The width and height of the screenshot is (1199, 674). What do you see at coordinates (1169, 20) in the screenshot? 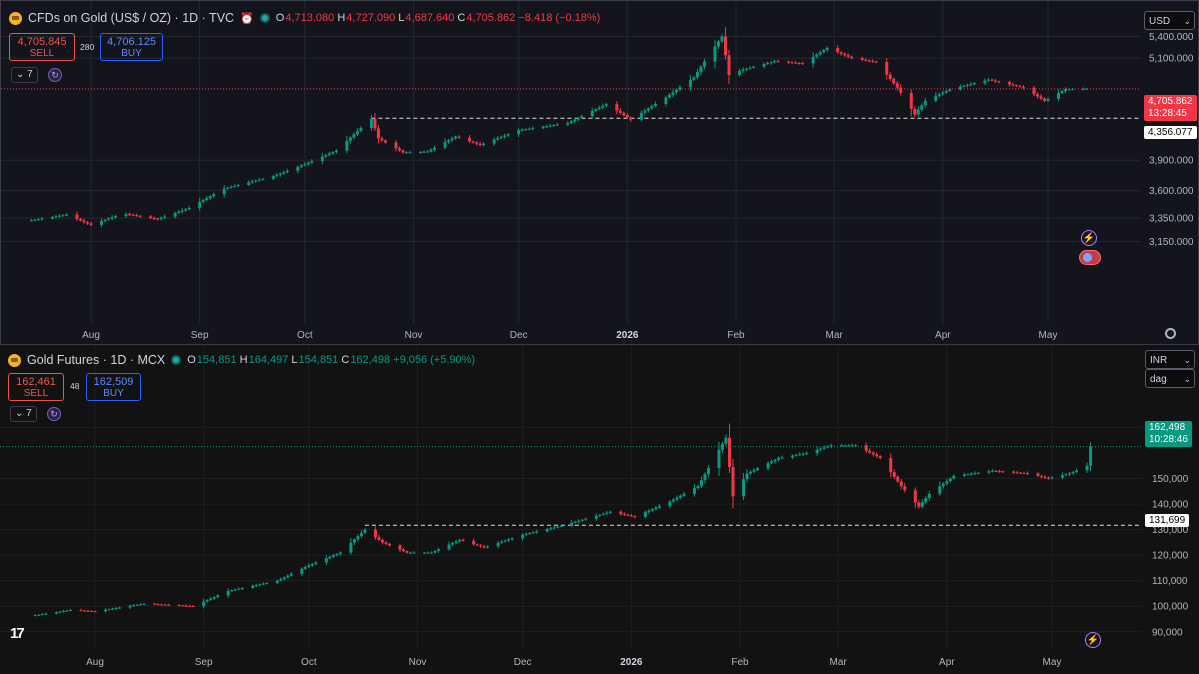
I see `currency-selector: USD ⌄` at bounding box center [1169, 20].